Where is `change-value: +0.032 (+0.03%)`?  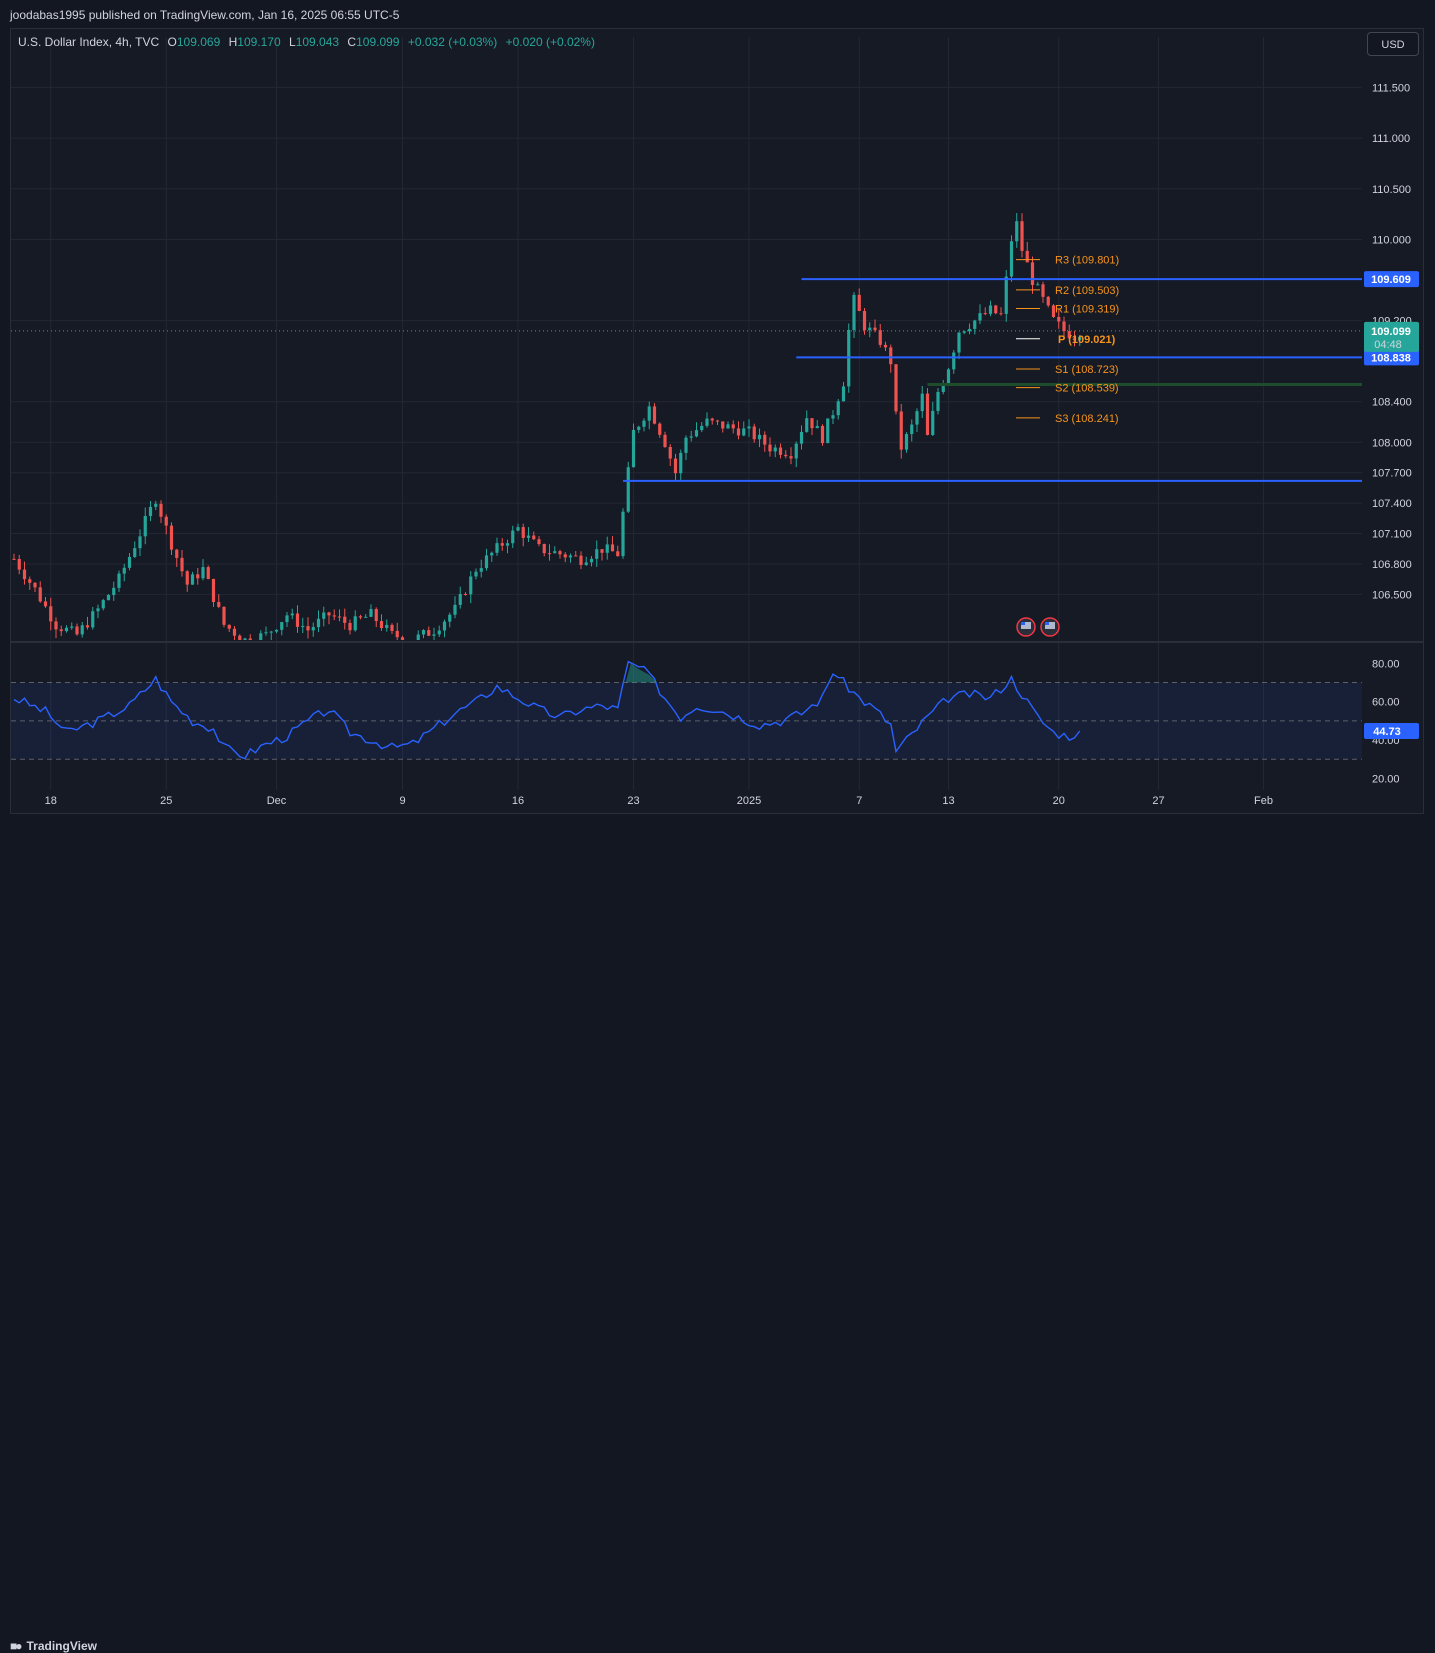 change-value: +0.032 (+0.03%) is located at coordinates (452, 42).